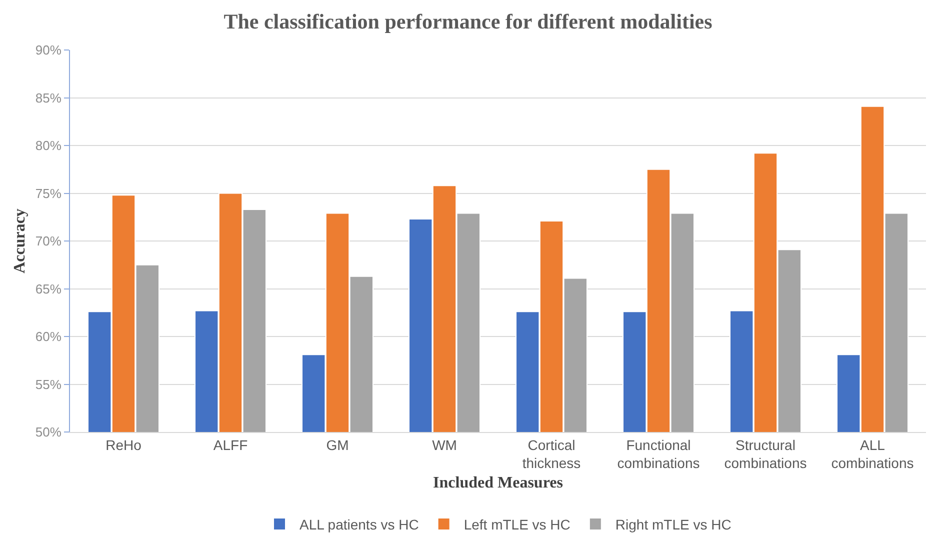 This screenshot has height=551, width=936. What do you see at coordinates (658, 453) in the screenshot?
I see `x-tick-label: Functional combinations` at bounding box center [658, 453].